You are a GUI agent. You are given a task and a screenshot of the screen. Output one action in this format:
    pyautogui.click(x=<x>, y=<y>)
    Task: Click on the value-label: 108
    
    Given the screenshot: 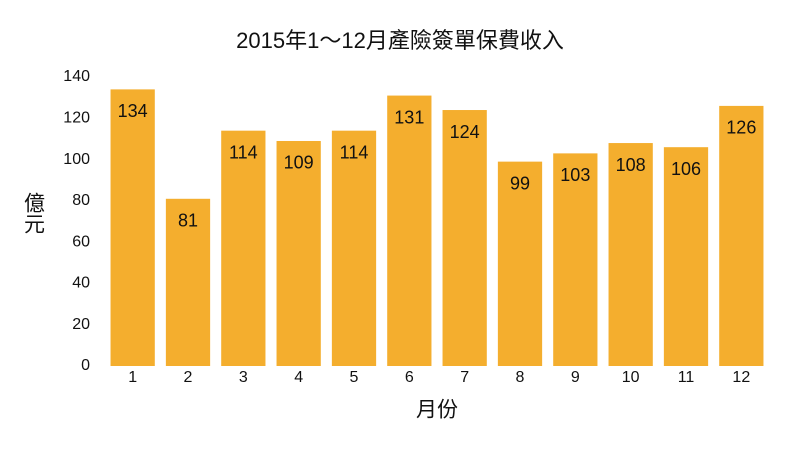 What is the action you would take?
    pyautogui.click(x=631, y=165)
    